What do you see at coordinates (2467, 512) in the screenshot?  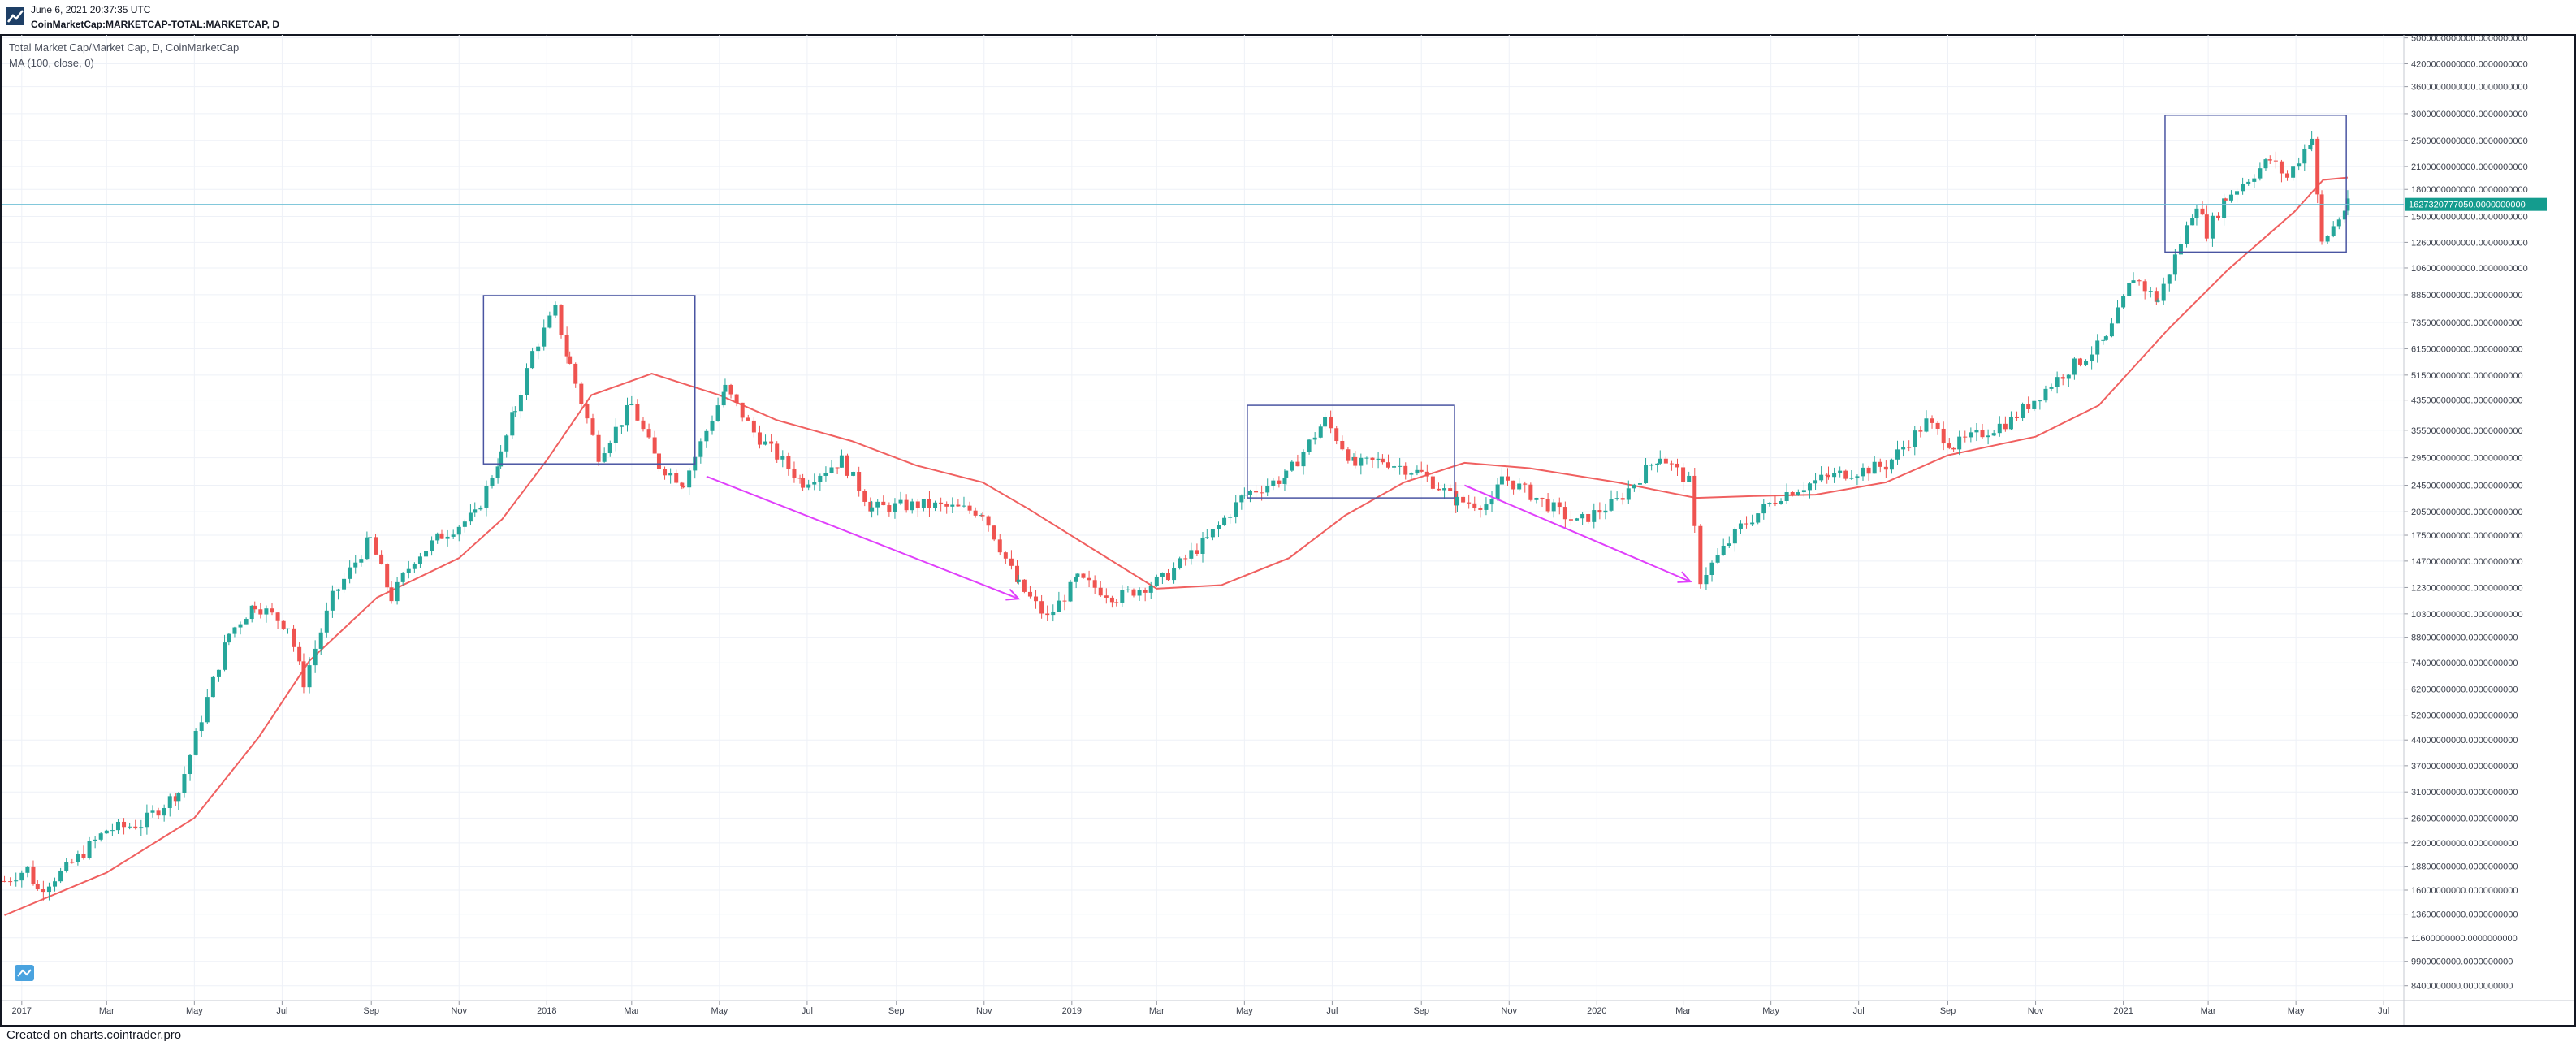 I see `y-tick-label: 205000000000.0000000000` at bounding box center [2467, 512].